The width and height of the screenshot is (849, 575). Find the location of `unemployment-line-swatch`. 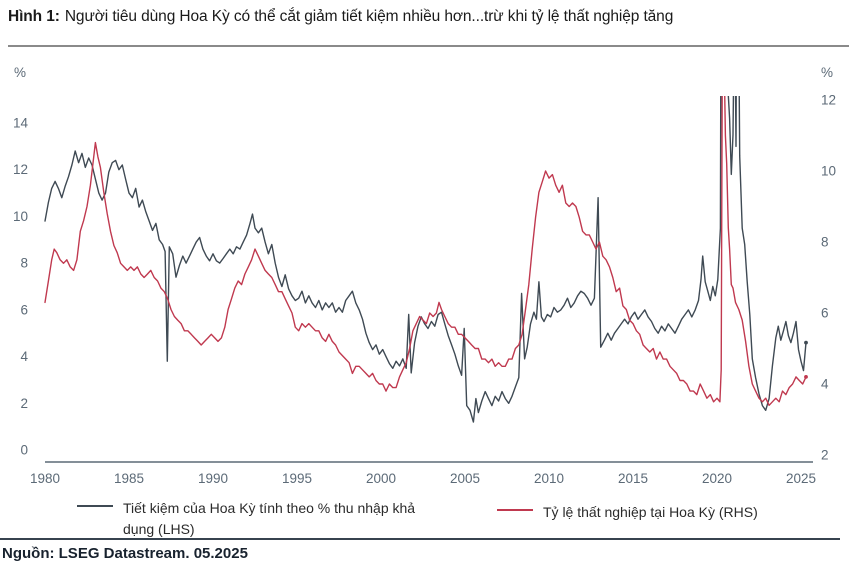

unemployment-line-swatch is located at coordinates (515, 510).